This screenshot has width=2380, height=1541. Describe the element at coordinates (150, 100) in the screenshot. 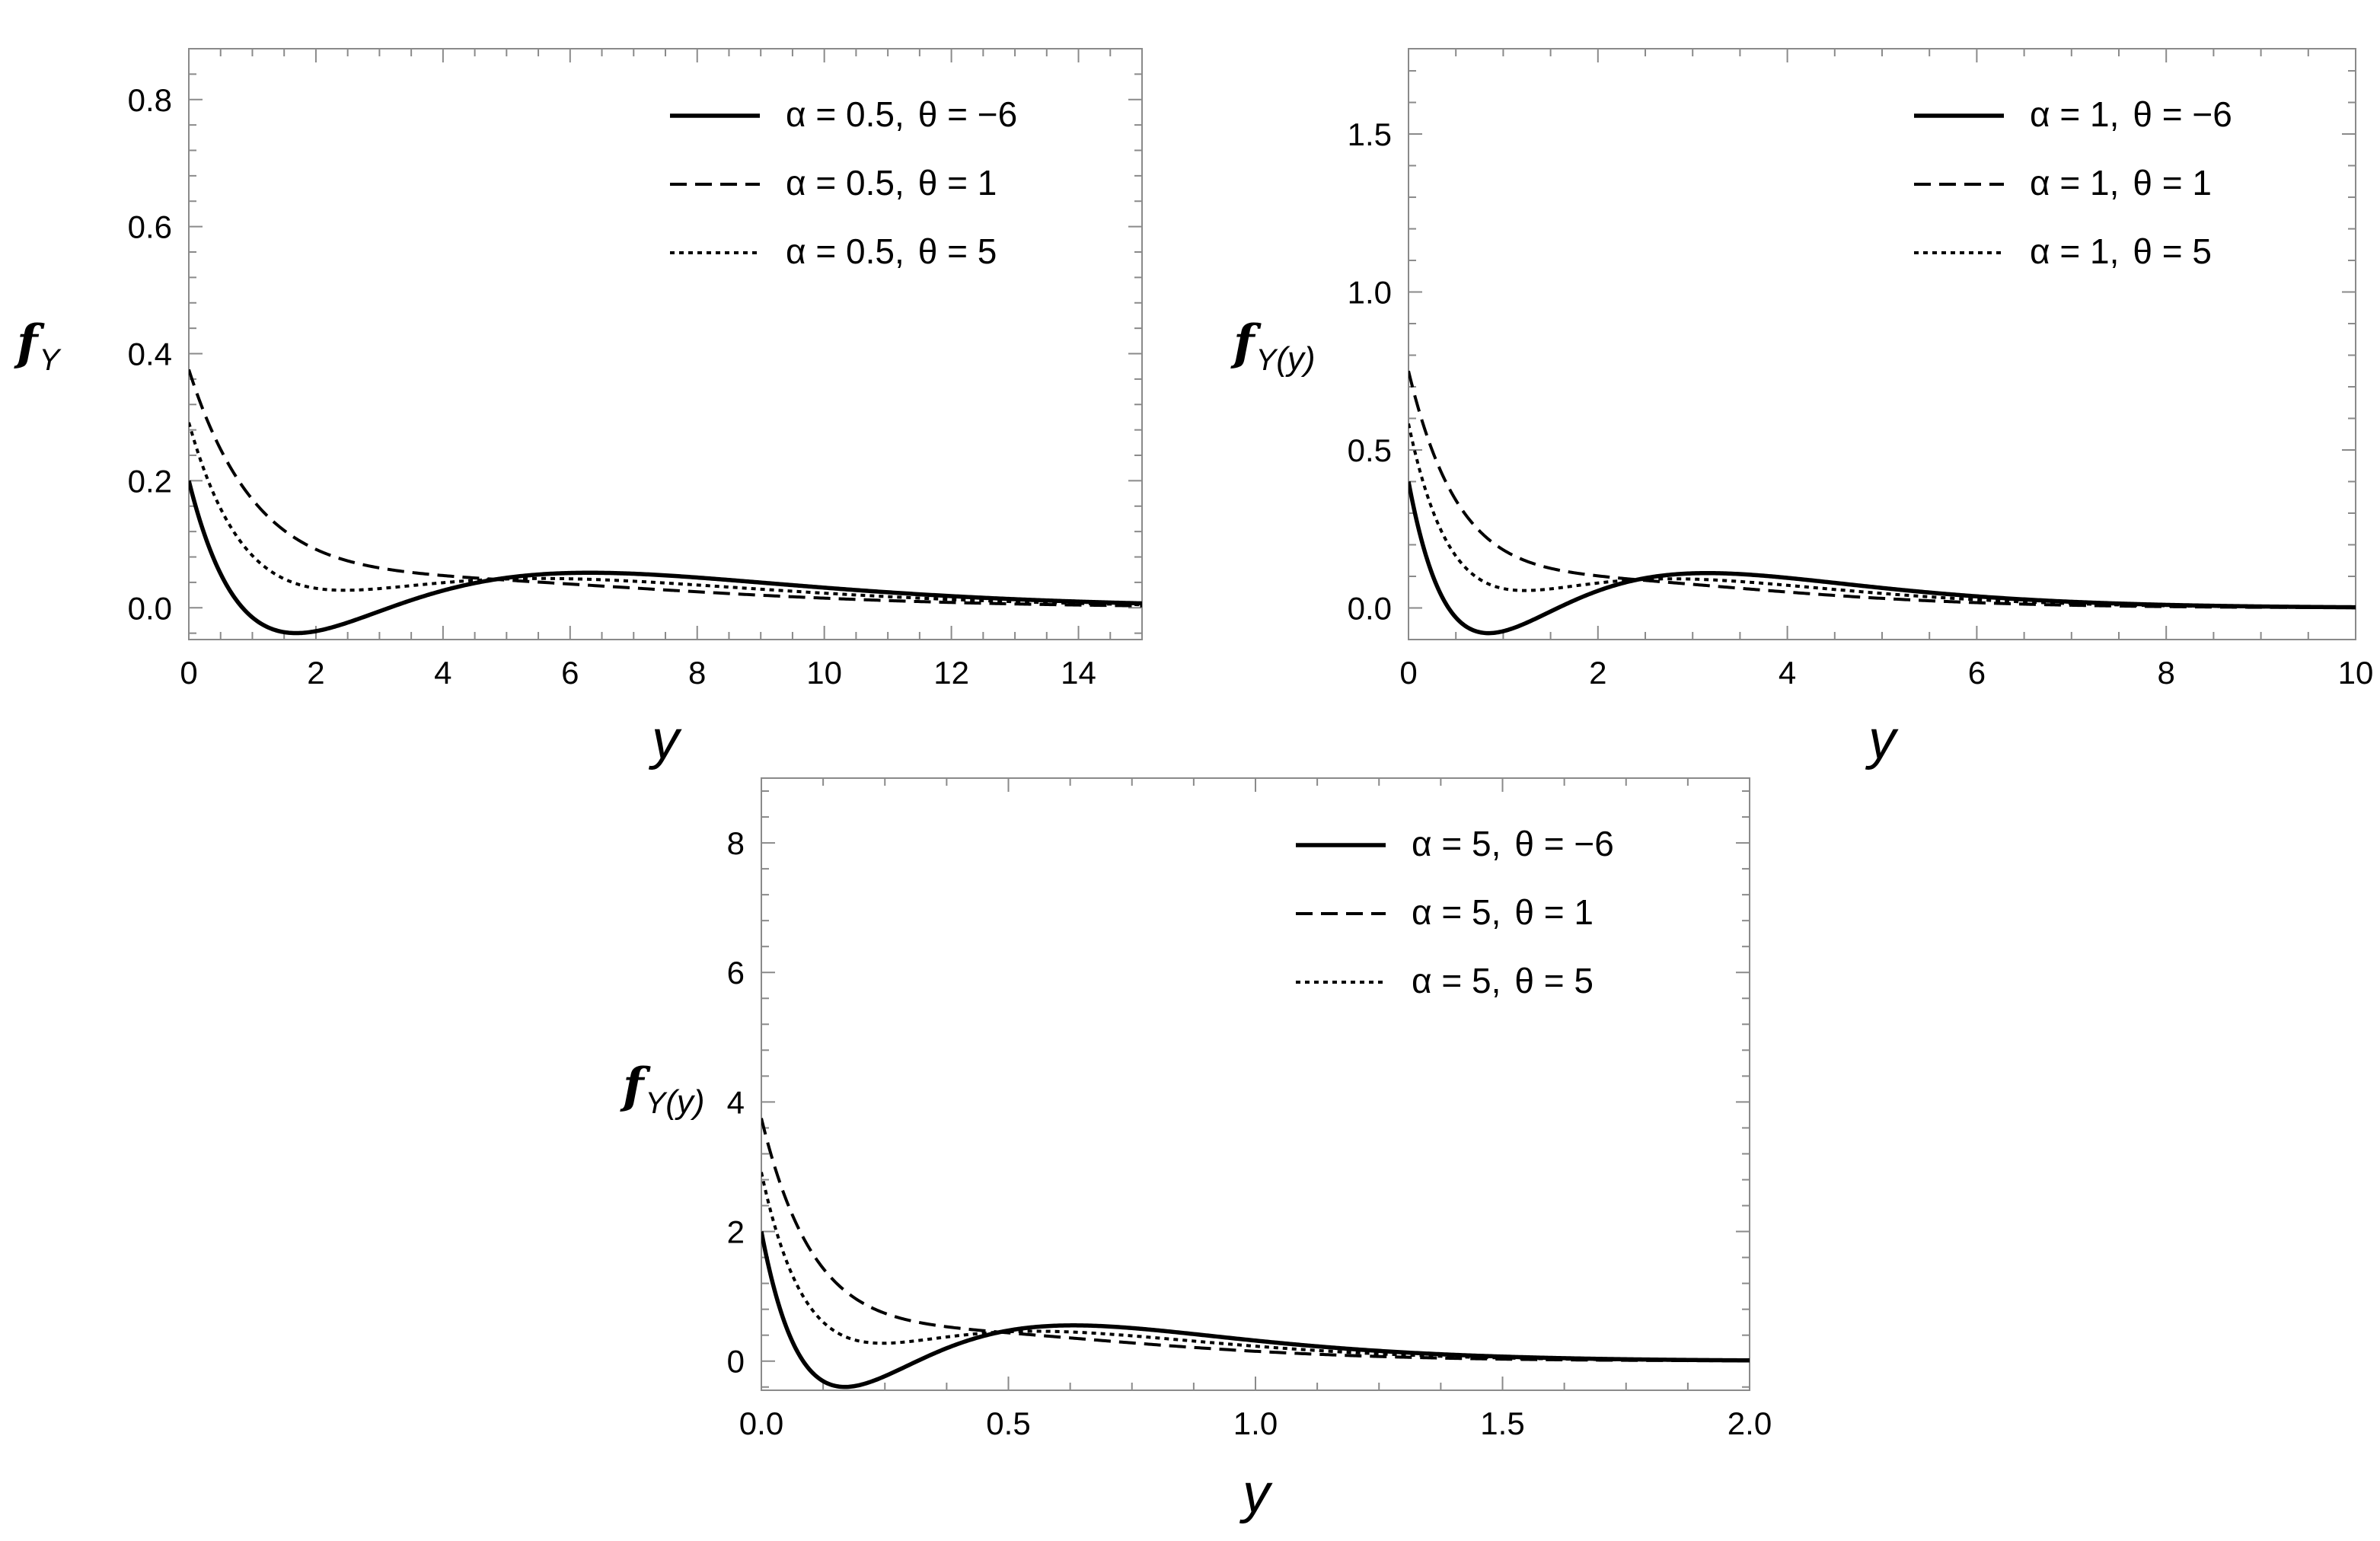

I see `y-tick-label: 0.8` at that location.